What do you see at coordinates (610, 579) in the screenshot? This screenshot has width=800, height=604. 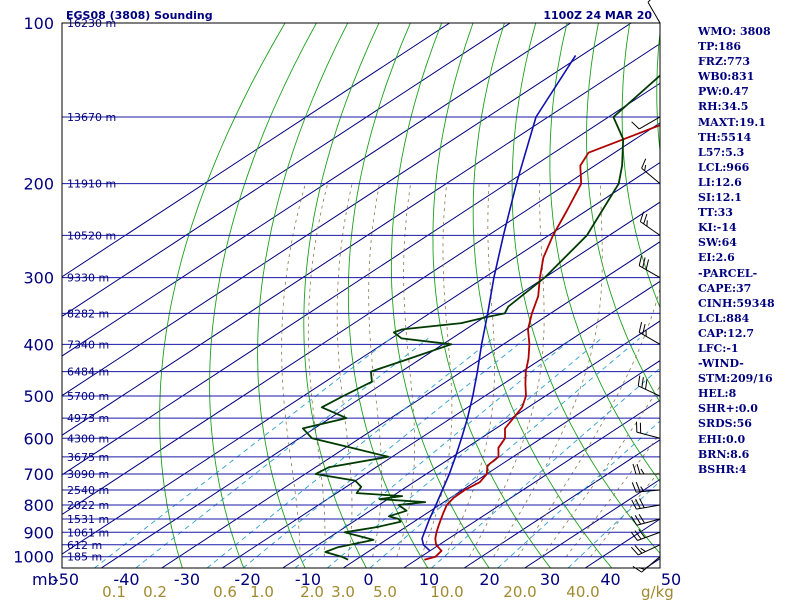 I see `temperature-tick-label: 40` at bounding box center [610, 579].